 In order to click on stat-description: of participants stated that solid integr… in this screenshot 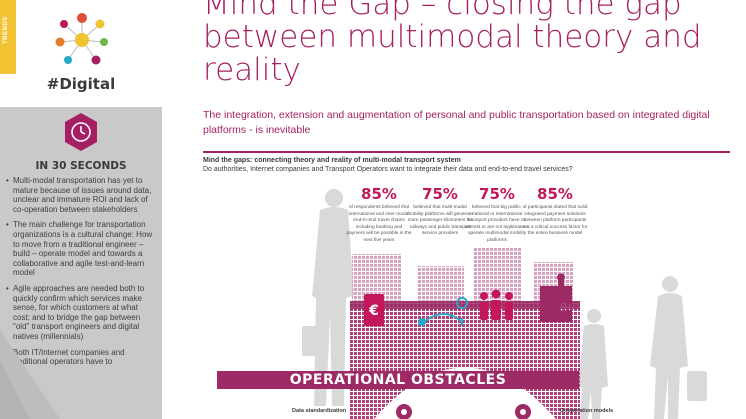, I will do `click(555, 221)`.